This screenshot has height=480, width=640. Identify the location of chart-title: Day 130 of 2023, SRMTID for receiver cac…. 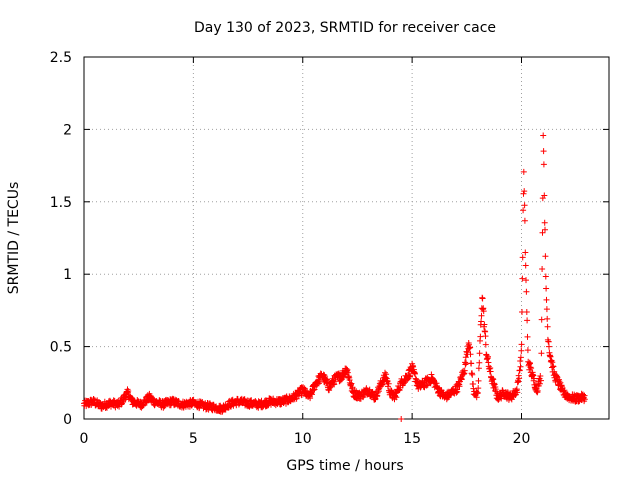
(345, 28).